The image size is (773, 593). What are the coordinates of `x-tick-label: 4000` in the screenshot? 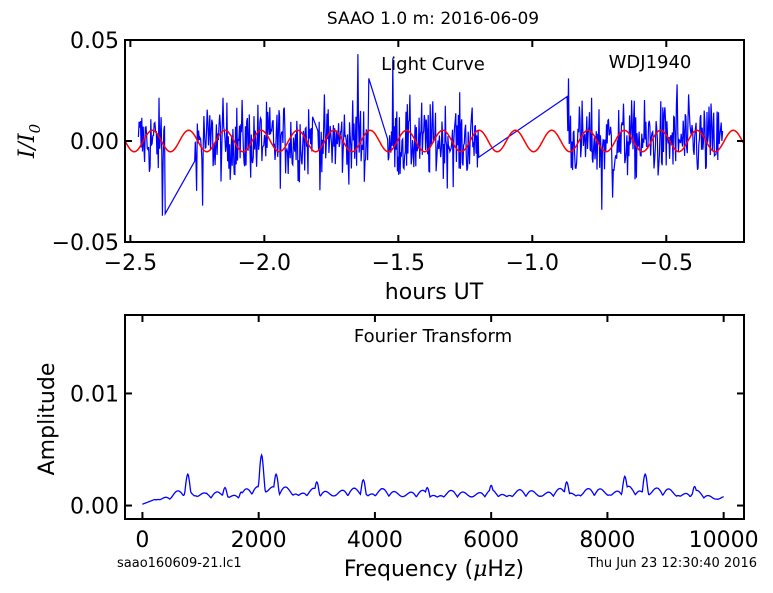 It's located at (375, 540).